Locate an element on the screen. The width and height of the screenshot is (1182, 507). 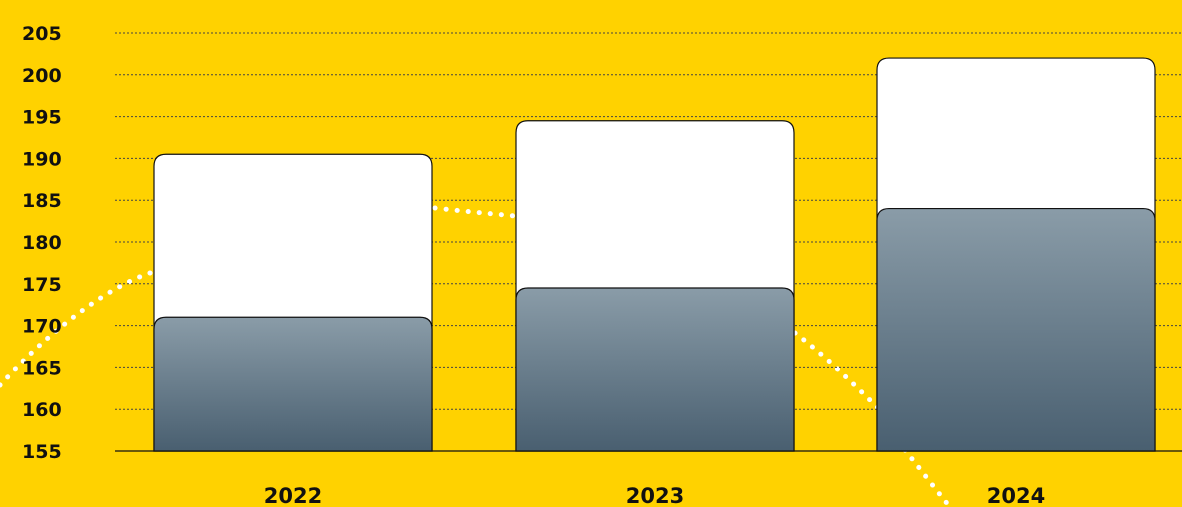
y-tick-label: 205 is located at coordinates (42, 34).